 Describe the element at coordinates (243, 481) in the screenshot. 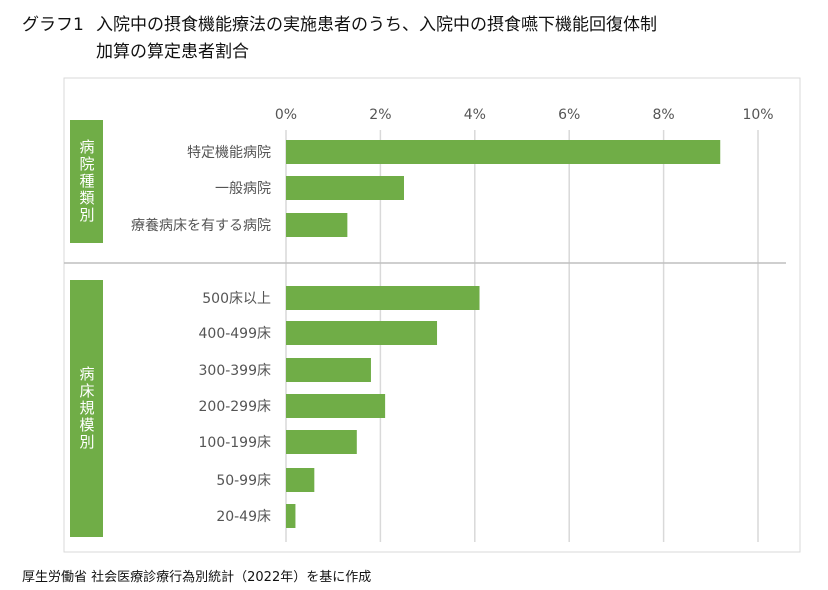

I see `category-label: 50-99床` at that location.